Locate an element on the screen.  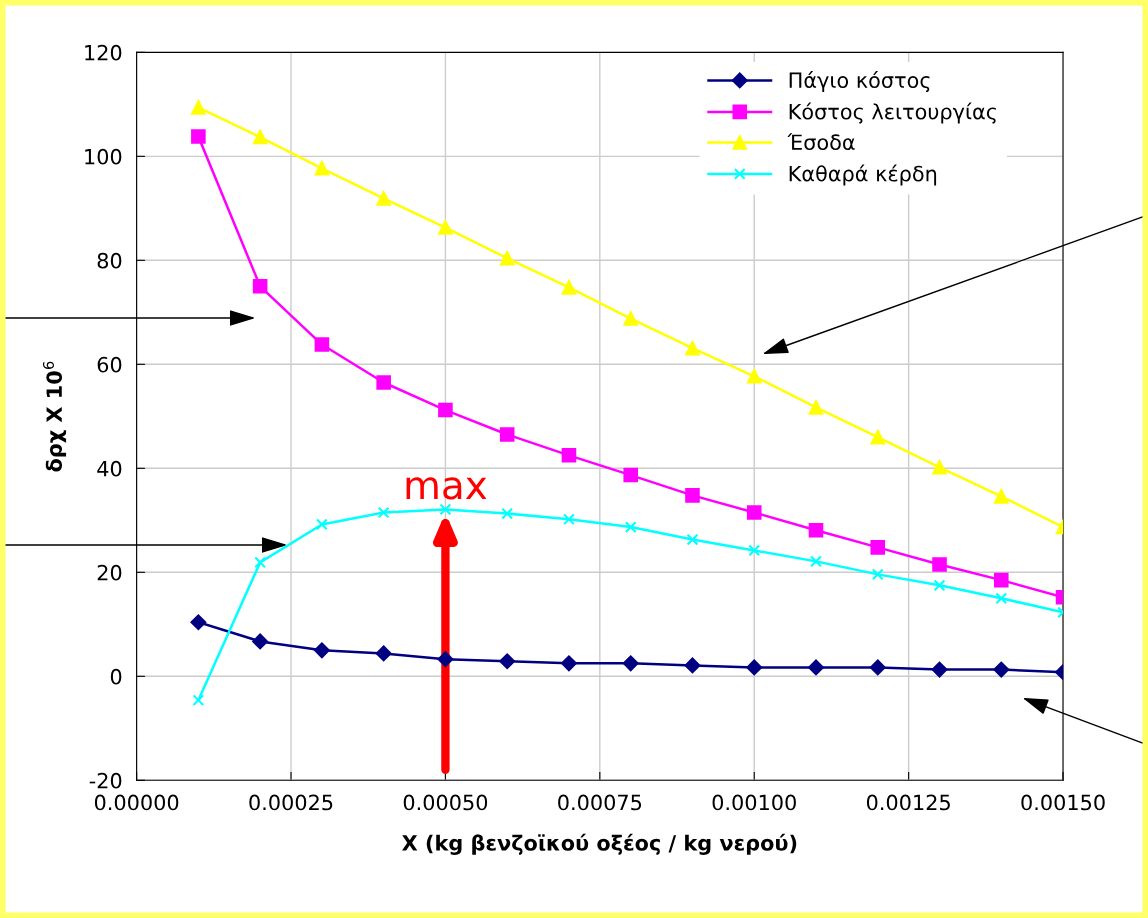
x-tick-label: 0.00050 is located at coordinates (445, 802).